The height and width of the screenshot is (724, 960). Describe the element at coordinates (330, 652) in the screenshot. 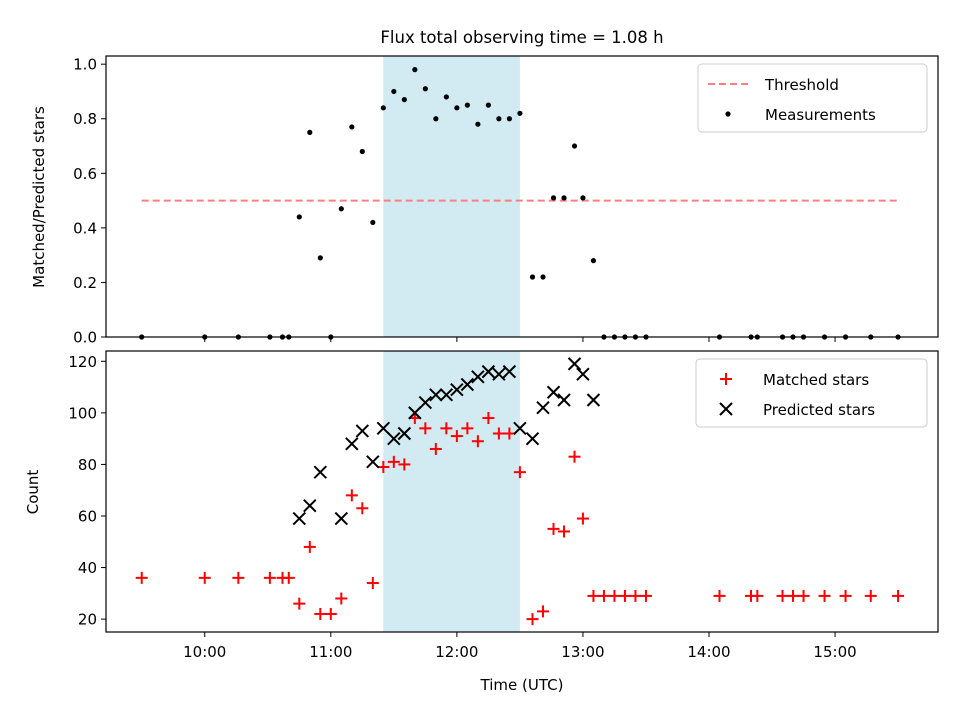

I see `bottom-x-tick-label: 11:00` at that location.